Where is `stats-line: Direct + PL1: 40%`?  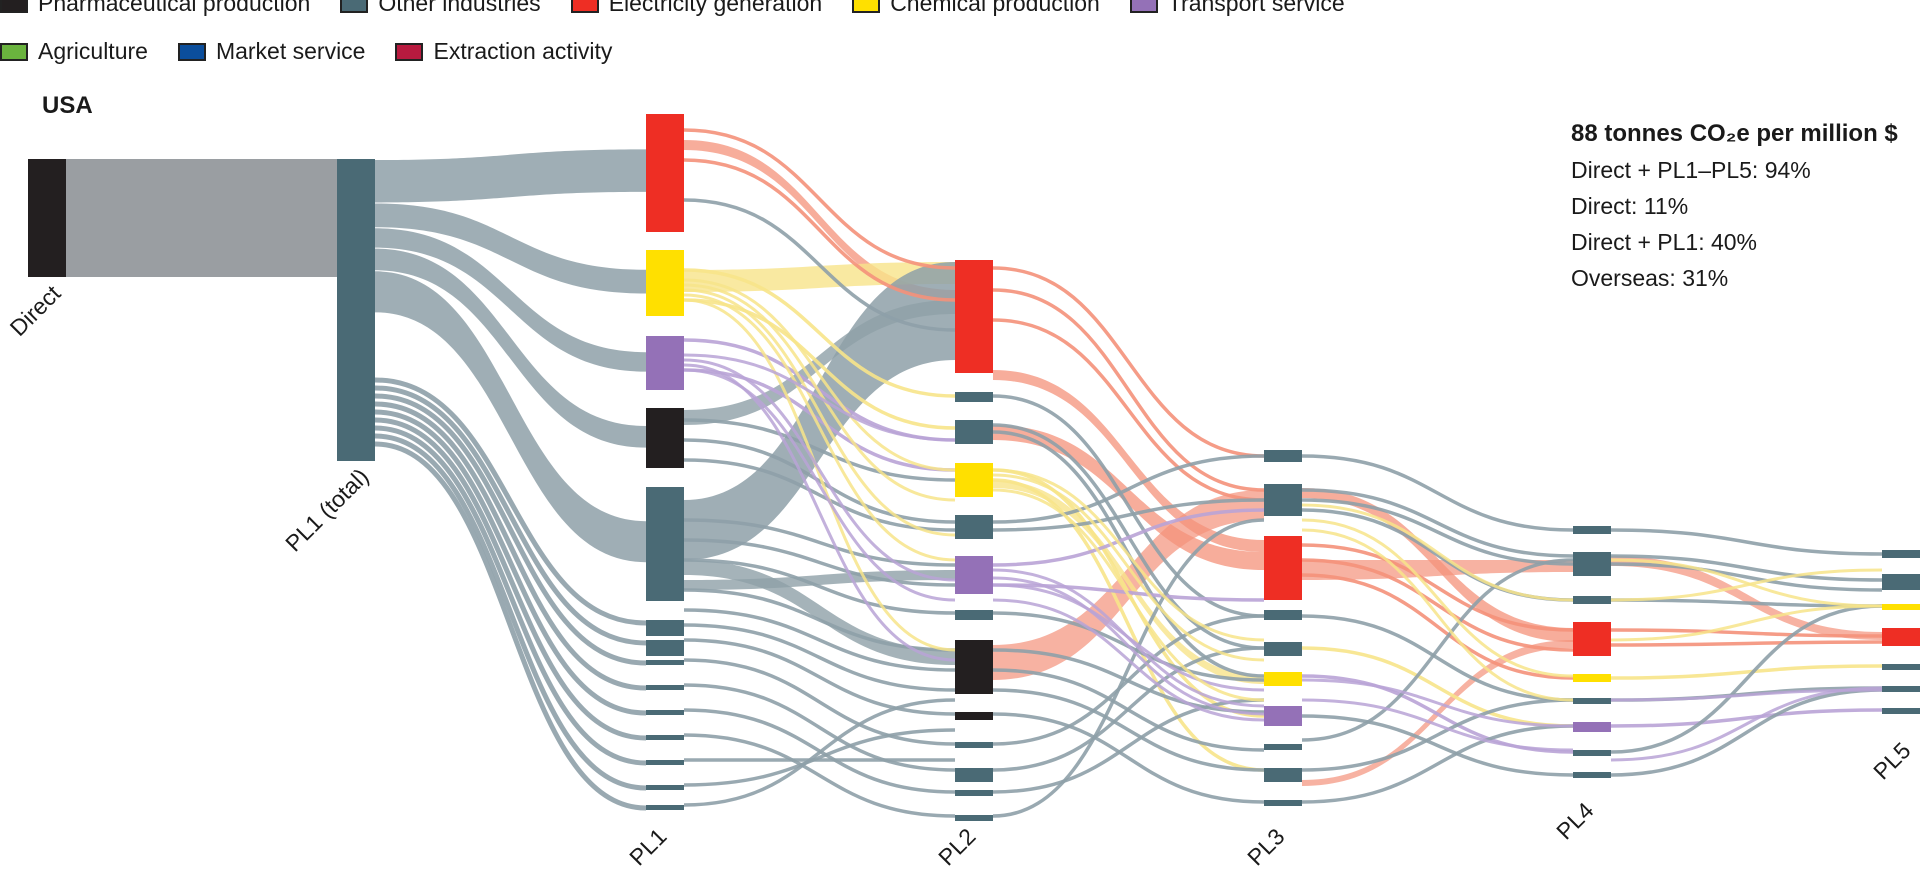
stats-line: Direct + PL1: 40% is located at coordinates (1664, 242).